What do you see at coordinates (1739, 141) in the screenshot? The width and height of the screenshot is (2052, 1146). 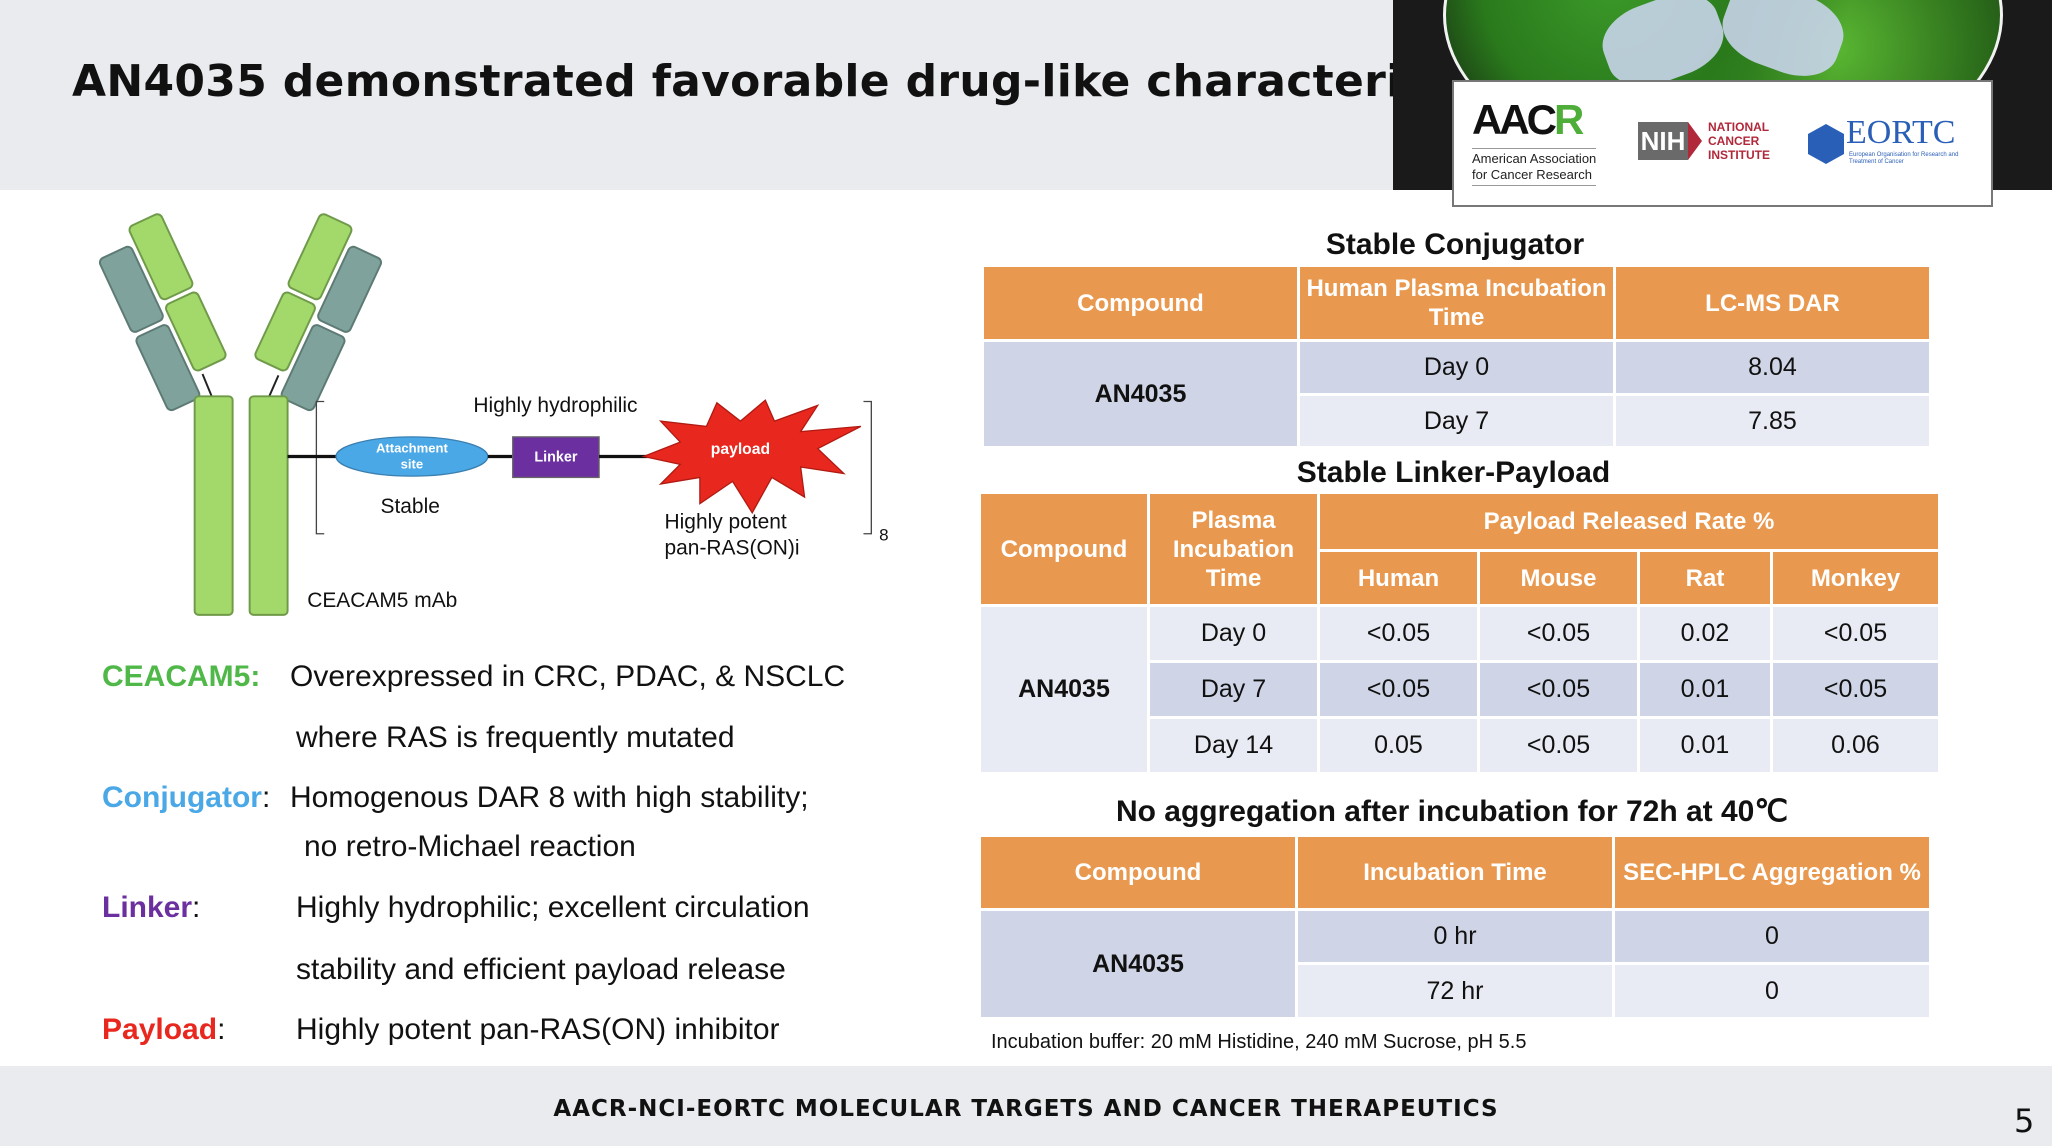 I see `nci-logo-text: NATIONAL CANCER INSTITUTE` at bounding box center [1739, 141].